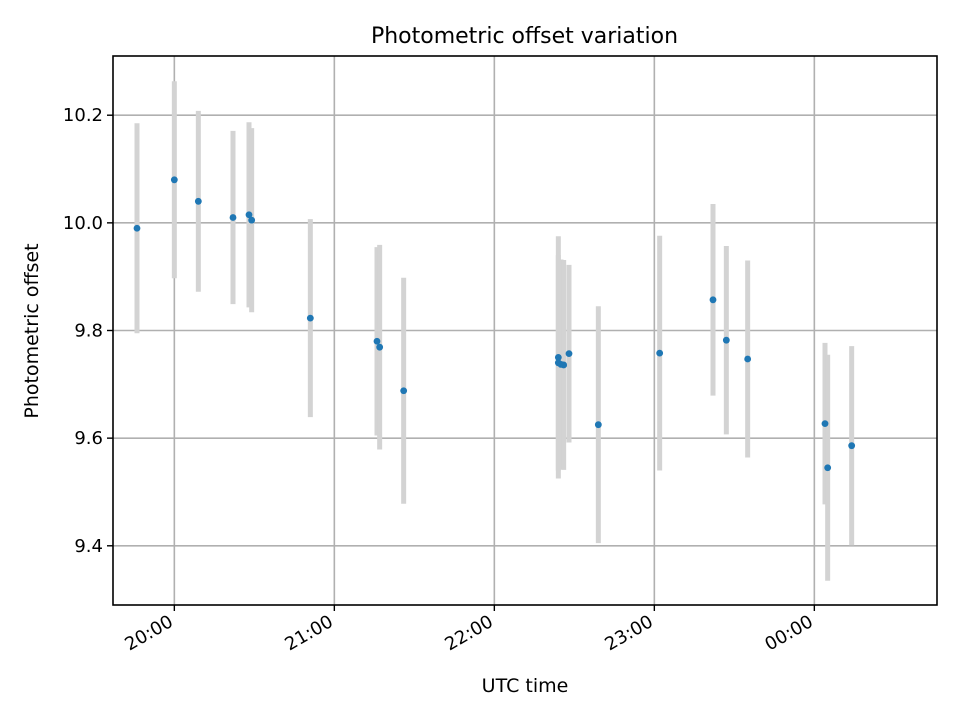 This screenshot has width=960, height=720. I want to click on y-tick-label: 9.6, so click(88, 438).